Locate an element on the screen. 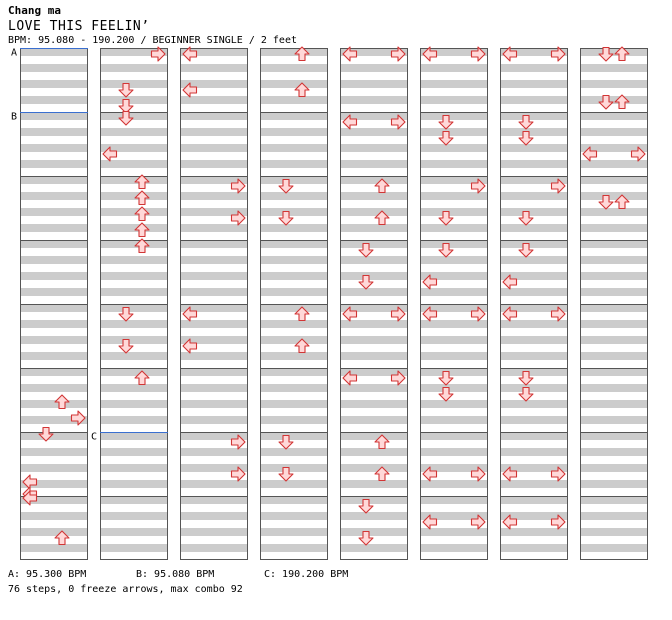 This screenshot has width=672, height=620. bpm-marker-label: A is located at coordinates (14, 53).